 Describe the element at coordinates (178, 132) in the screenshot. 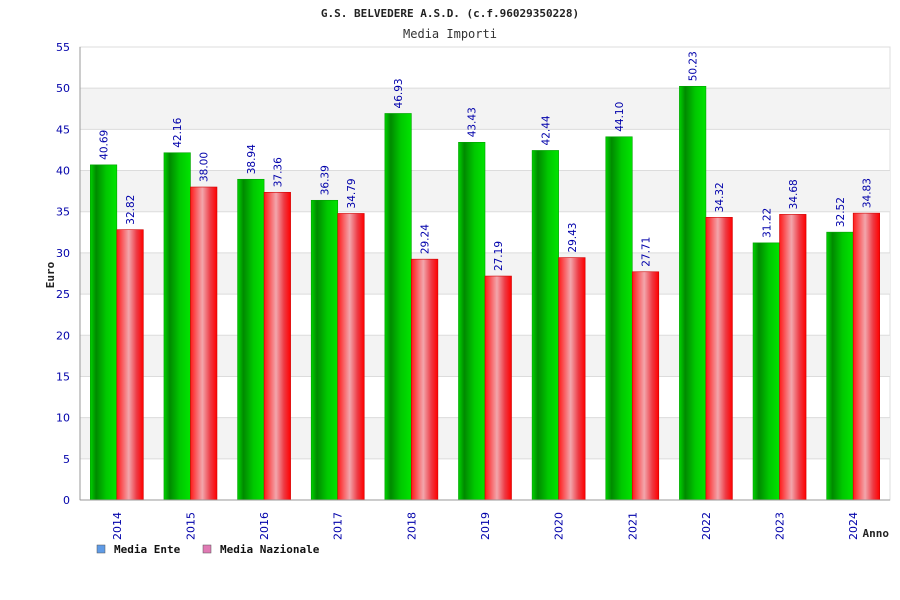

I see `value-label-media-ente-2015: 42.16` at that location.